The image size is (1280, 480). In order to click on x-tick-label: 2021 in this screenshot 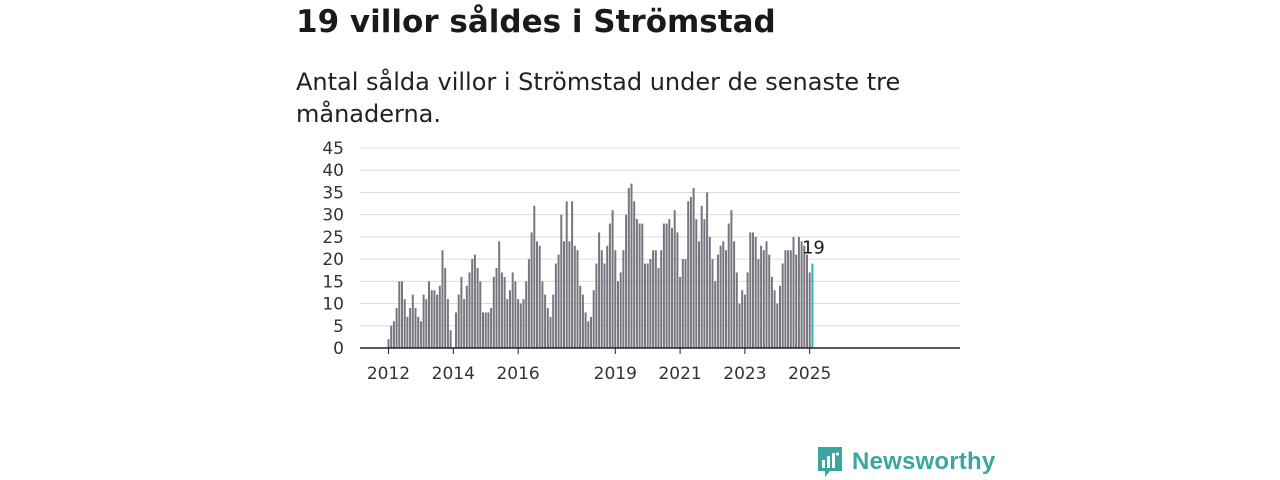, I will do `click(679, 374)`.